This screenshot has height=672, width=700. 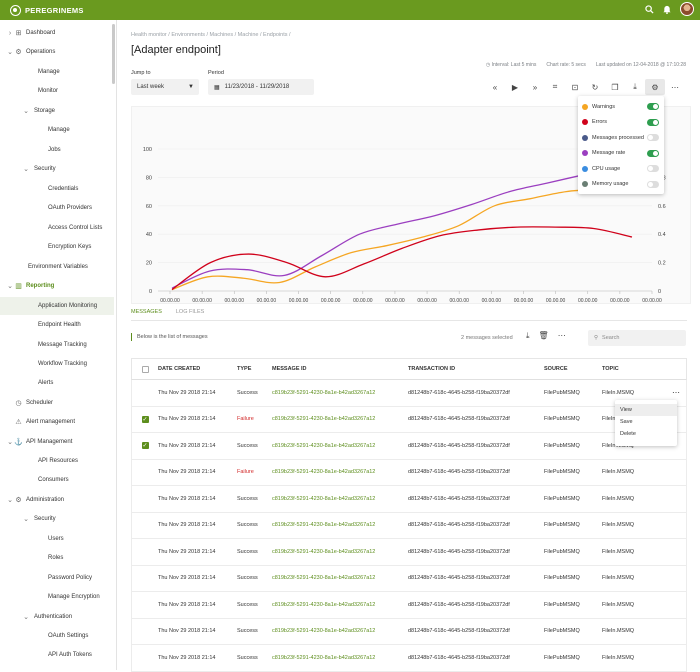 I want to click on interval-text: ◷ Interval: Last 5 mins, so click(x=511, y=65).